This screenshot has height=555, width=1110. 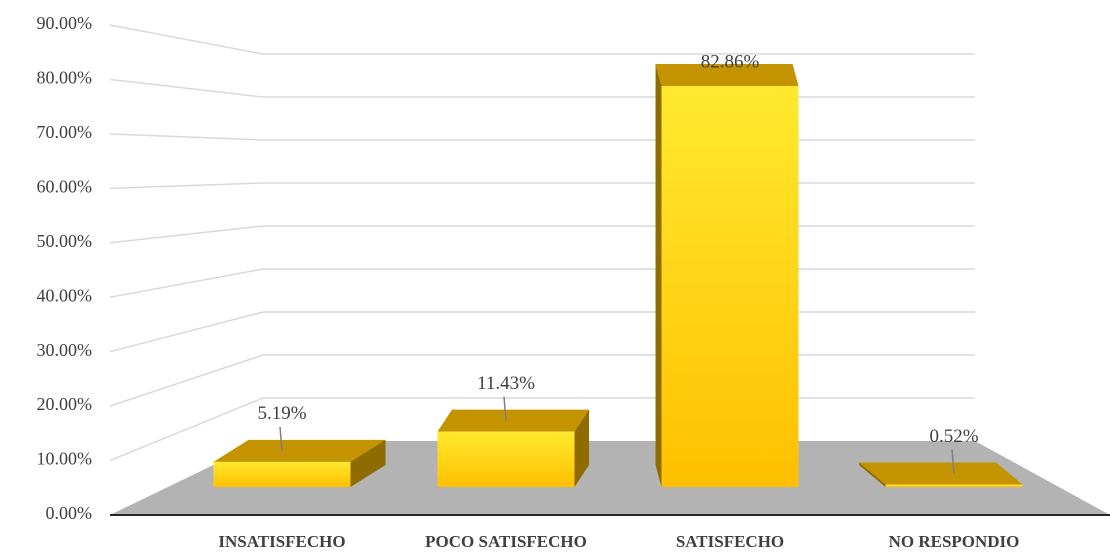 I want to click on x-tick-label: SATISFECHO, so click(x=730, y=541).